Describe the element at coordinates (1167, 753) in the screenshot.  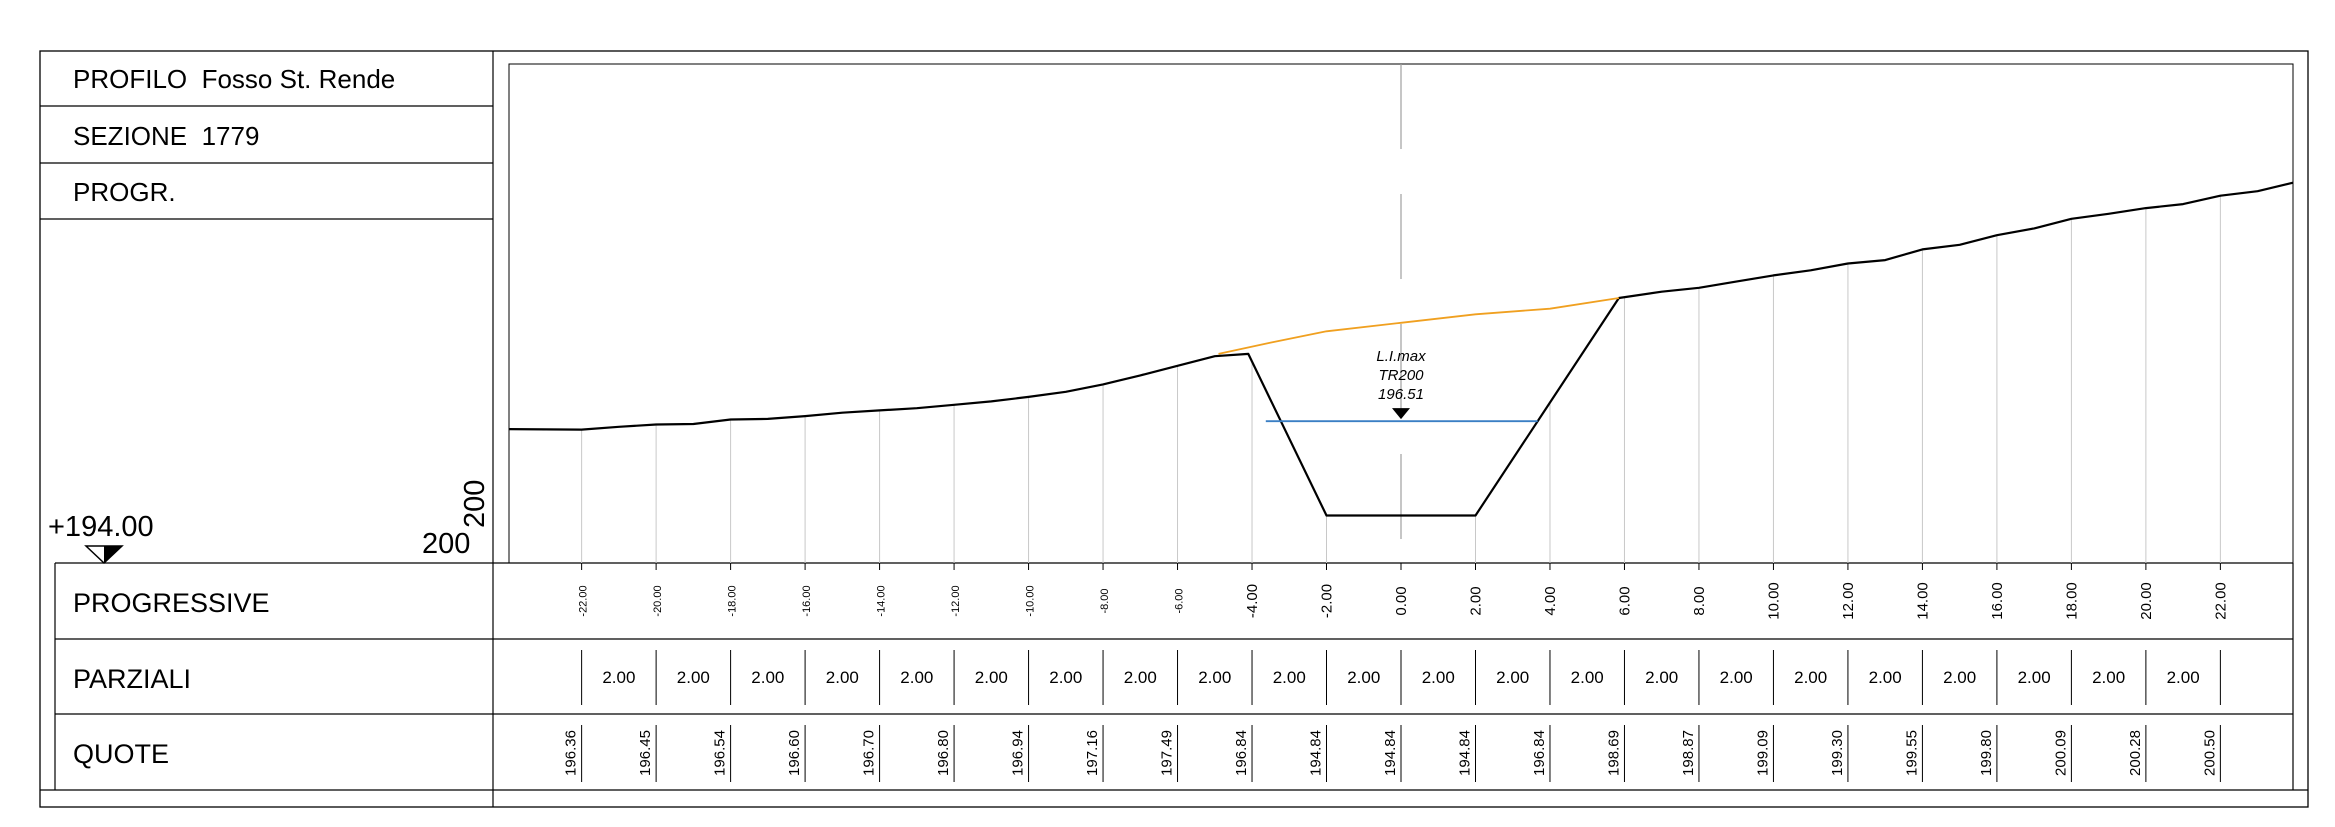
I see `elevation-label: 197.49` at that location.